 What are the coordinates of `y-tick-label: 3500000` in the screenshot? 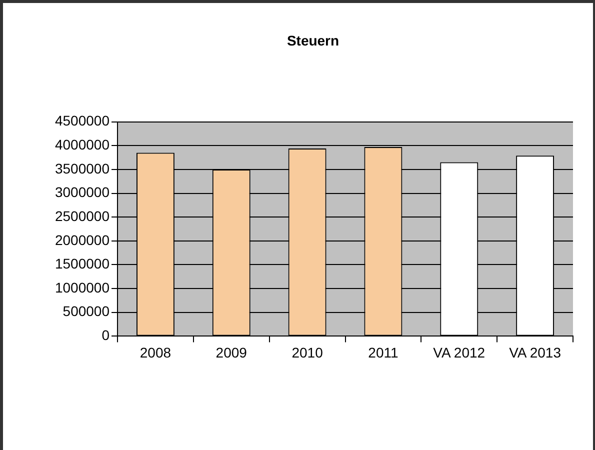 It's located at (82, 168).